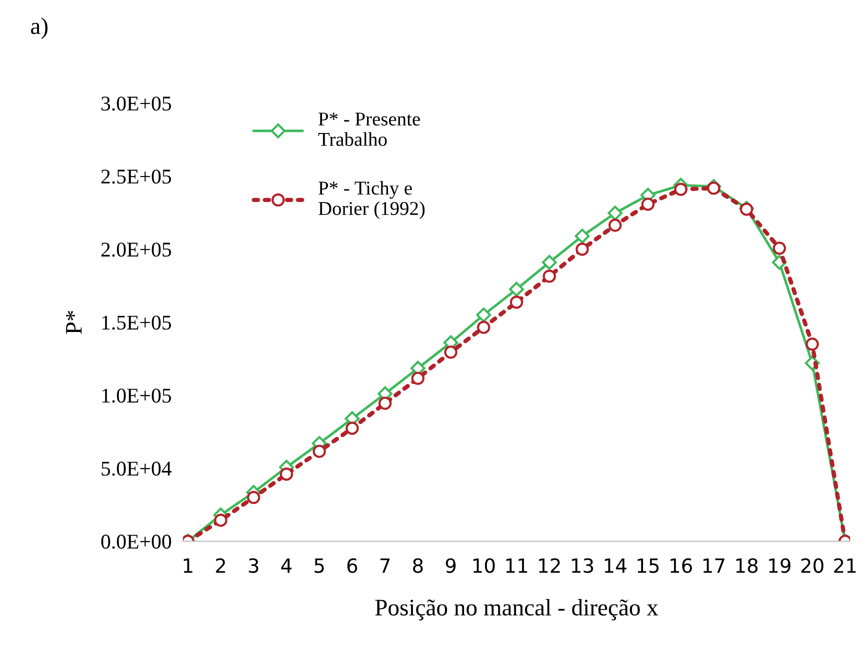 Image resolution: width=863 pixels, height=649 pixels. I want to click on x-tick-label: 3, so click(253, 565).